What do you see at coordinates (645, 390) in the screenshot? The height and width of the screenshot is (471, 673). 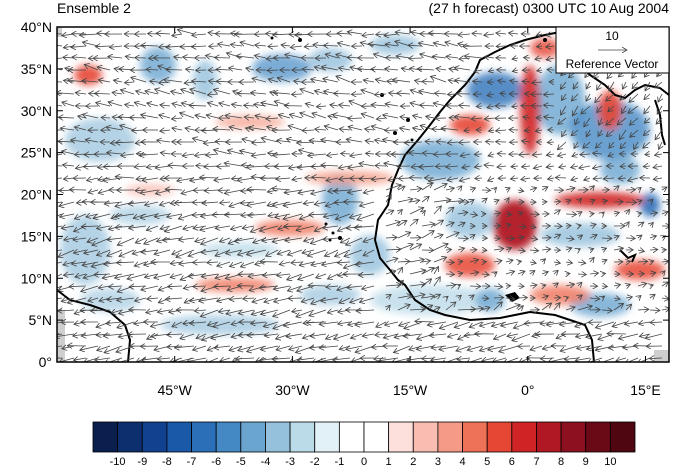 I see `x-tick-label: 15°E` at bounding box center [645, 390].